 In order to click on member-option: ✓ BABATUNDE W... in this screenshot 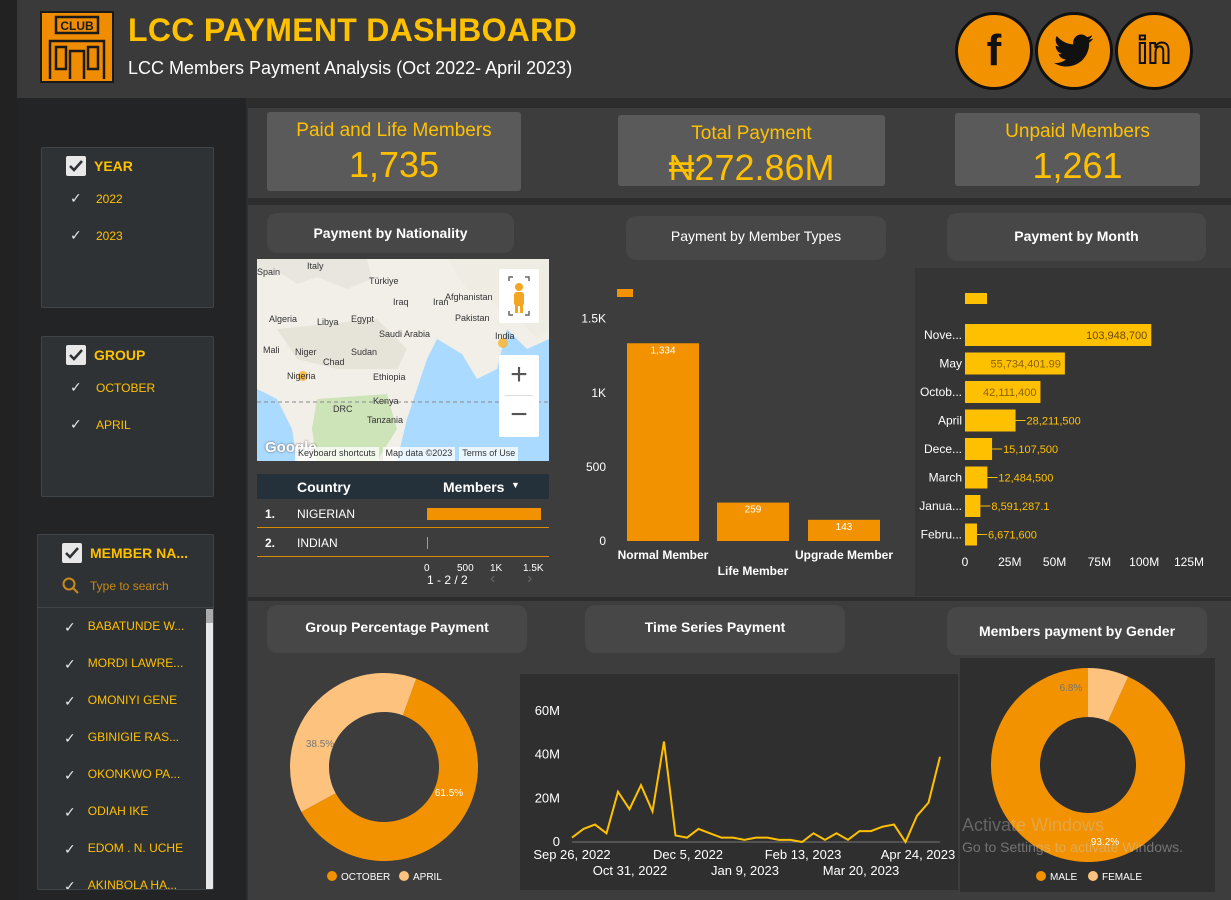, I will do `click(124, 627)`.